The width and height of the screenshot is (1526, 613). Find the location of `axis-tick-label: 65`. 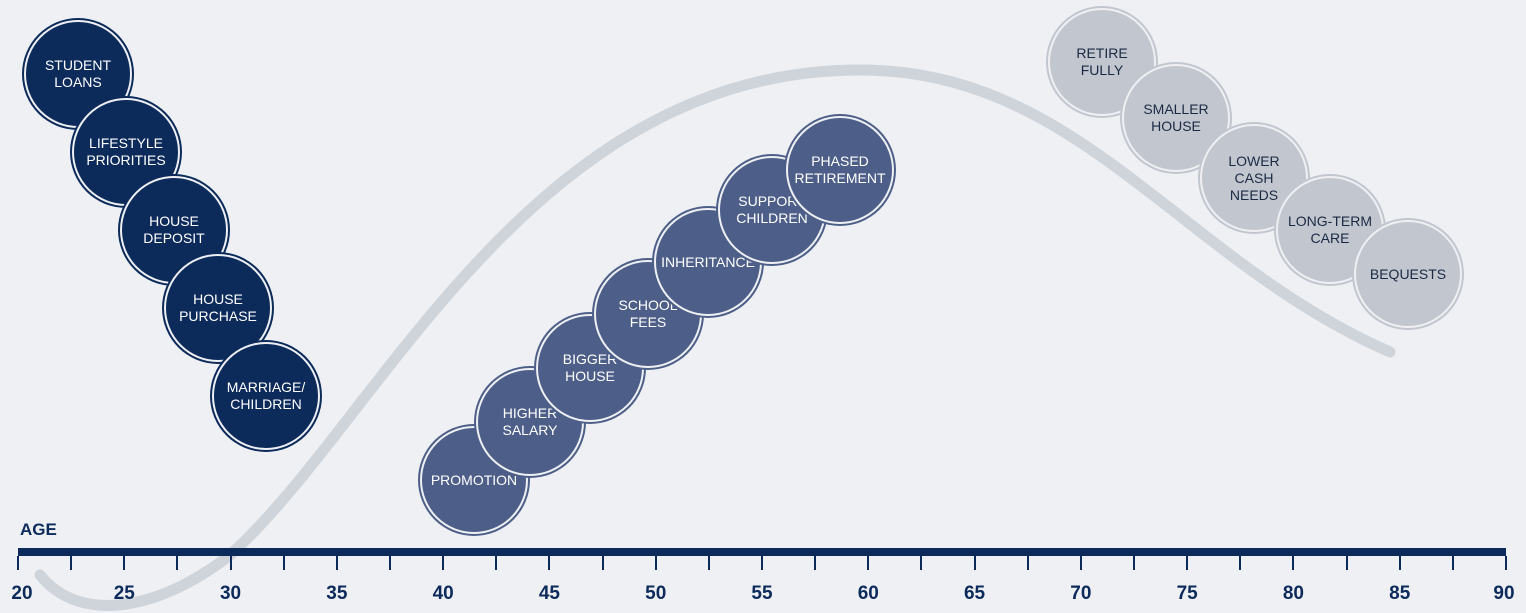

axis-tick-label: 65 is located at coordinates (974, 593).